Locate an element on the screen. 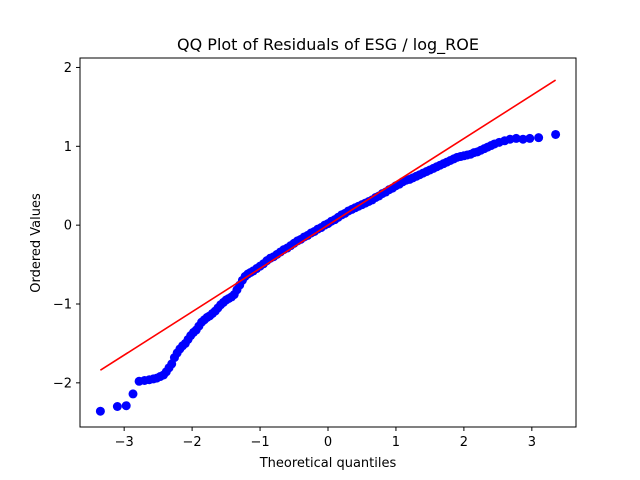 The width and height of the screenshot is (640, 480). y-tick-label: 1 is located at coordinates (68, 147).